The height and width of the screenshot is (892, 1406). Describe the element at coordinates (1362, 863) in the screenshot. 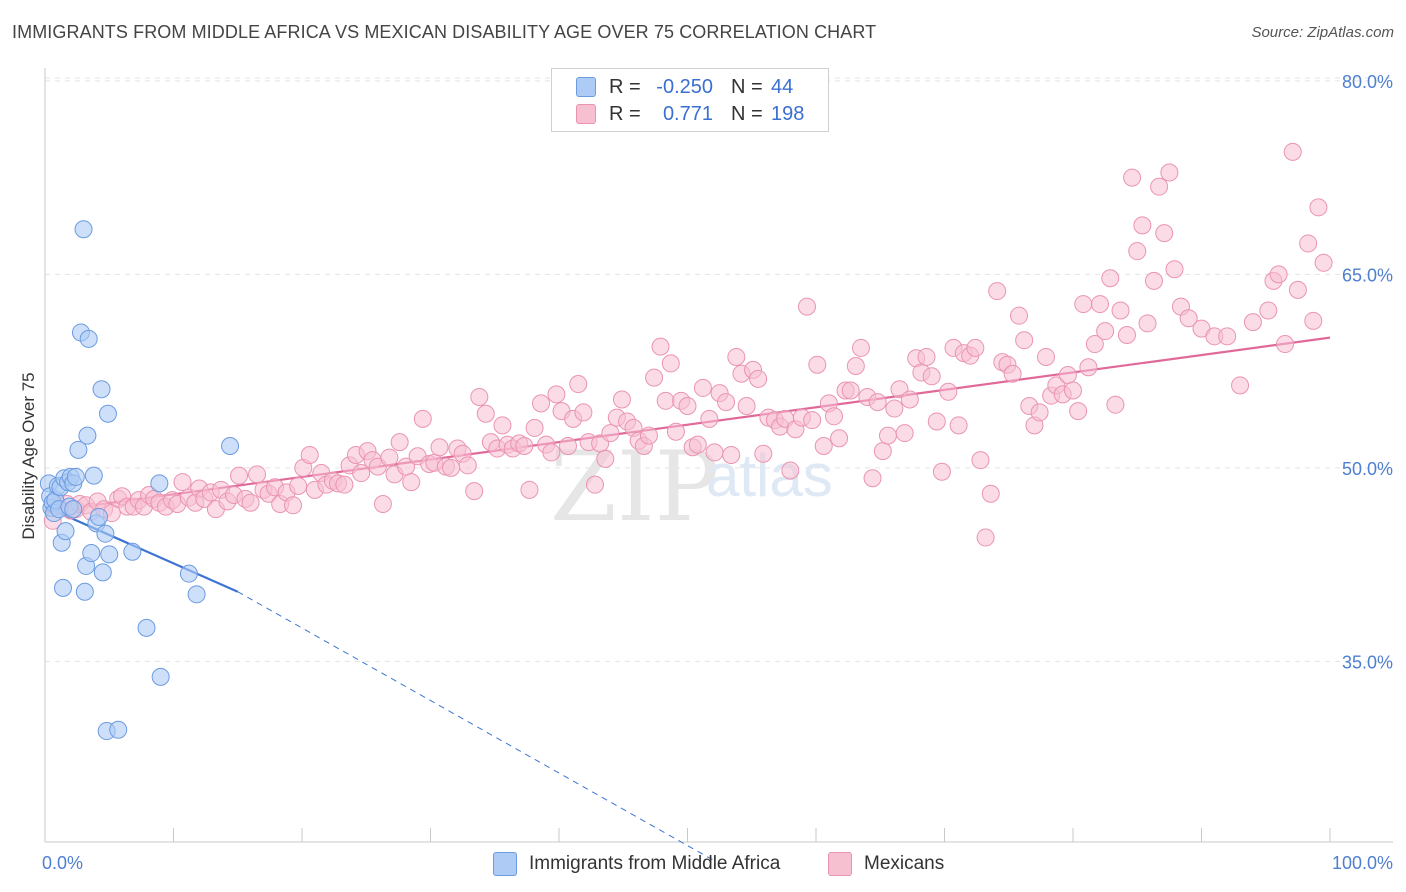

I see `x-tick-label-1: 100.0%` at that location.